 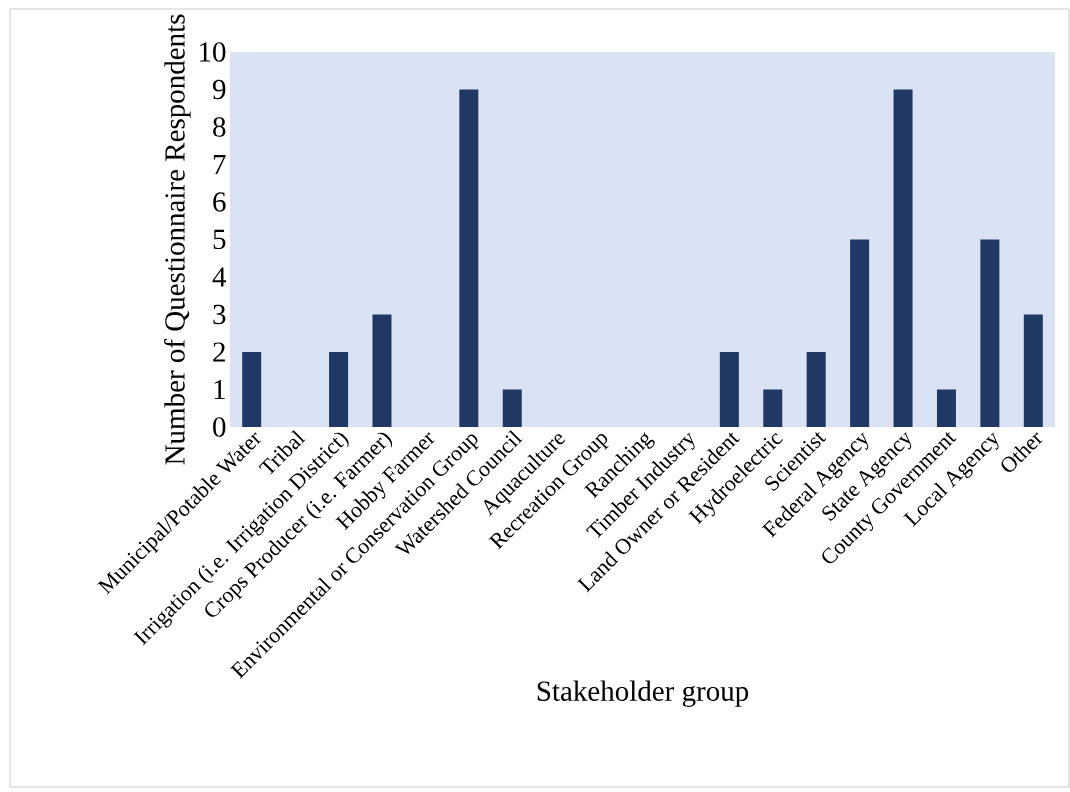 What do you see at coordinates (177, 239) in the screenshot?
I see `y-axis-title: Number of Questionnaire Respondents` at bounding box center [177, 239].